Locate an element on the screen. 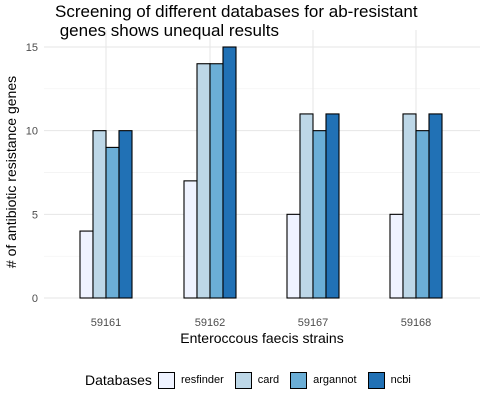  legend-label-argannot: argannot is located at coordinates (335, 380).